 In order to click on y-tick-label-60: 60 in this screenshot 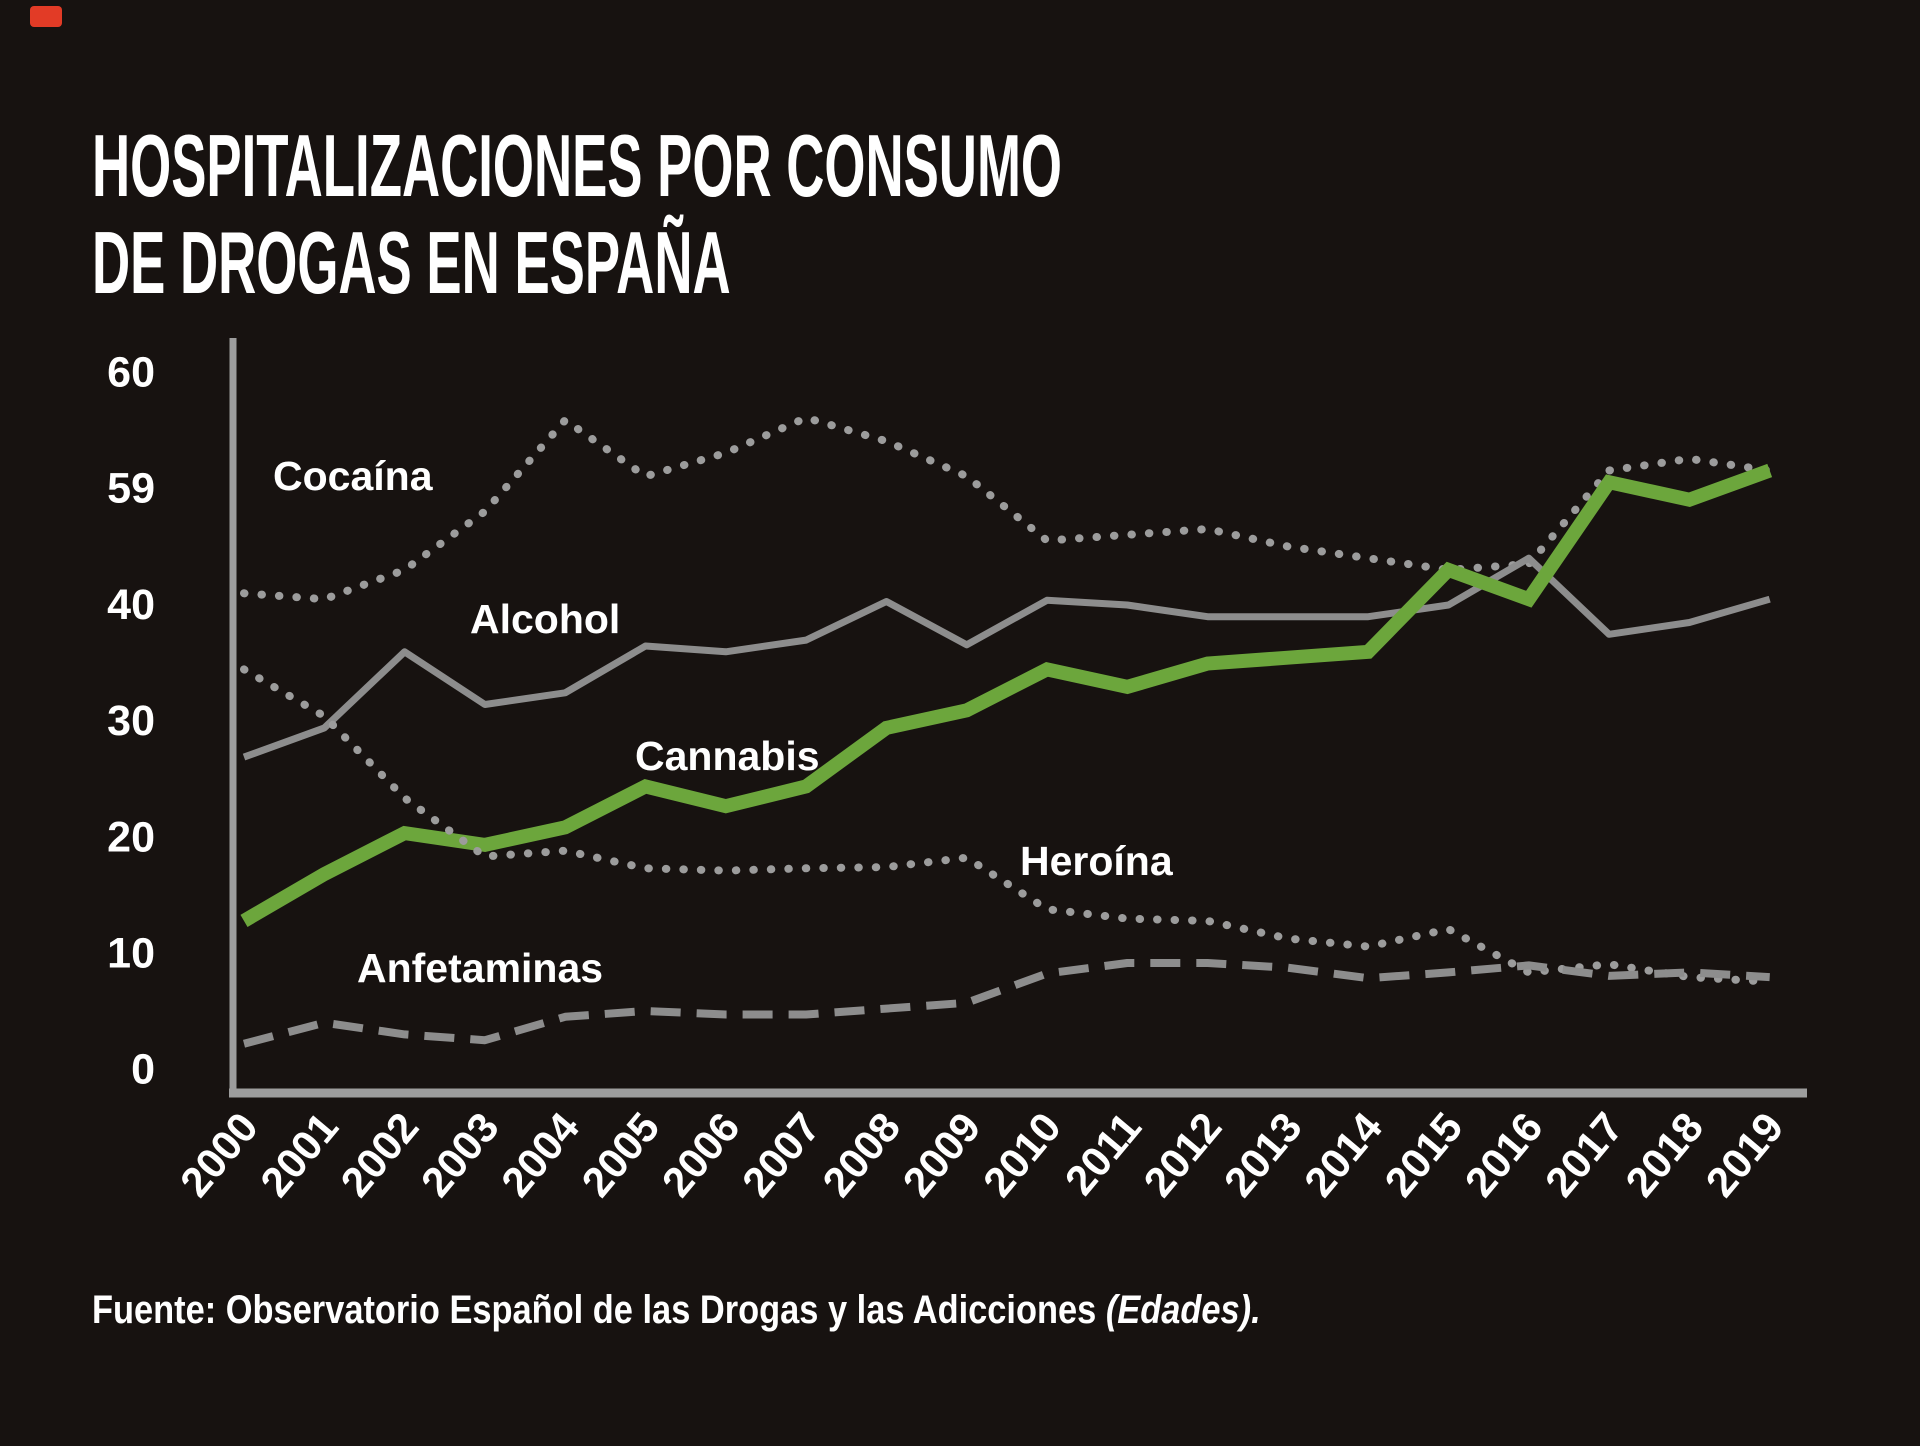, I will do `click(131, 372)`.